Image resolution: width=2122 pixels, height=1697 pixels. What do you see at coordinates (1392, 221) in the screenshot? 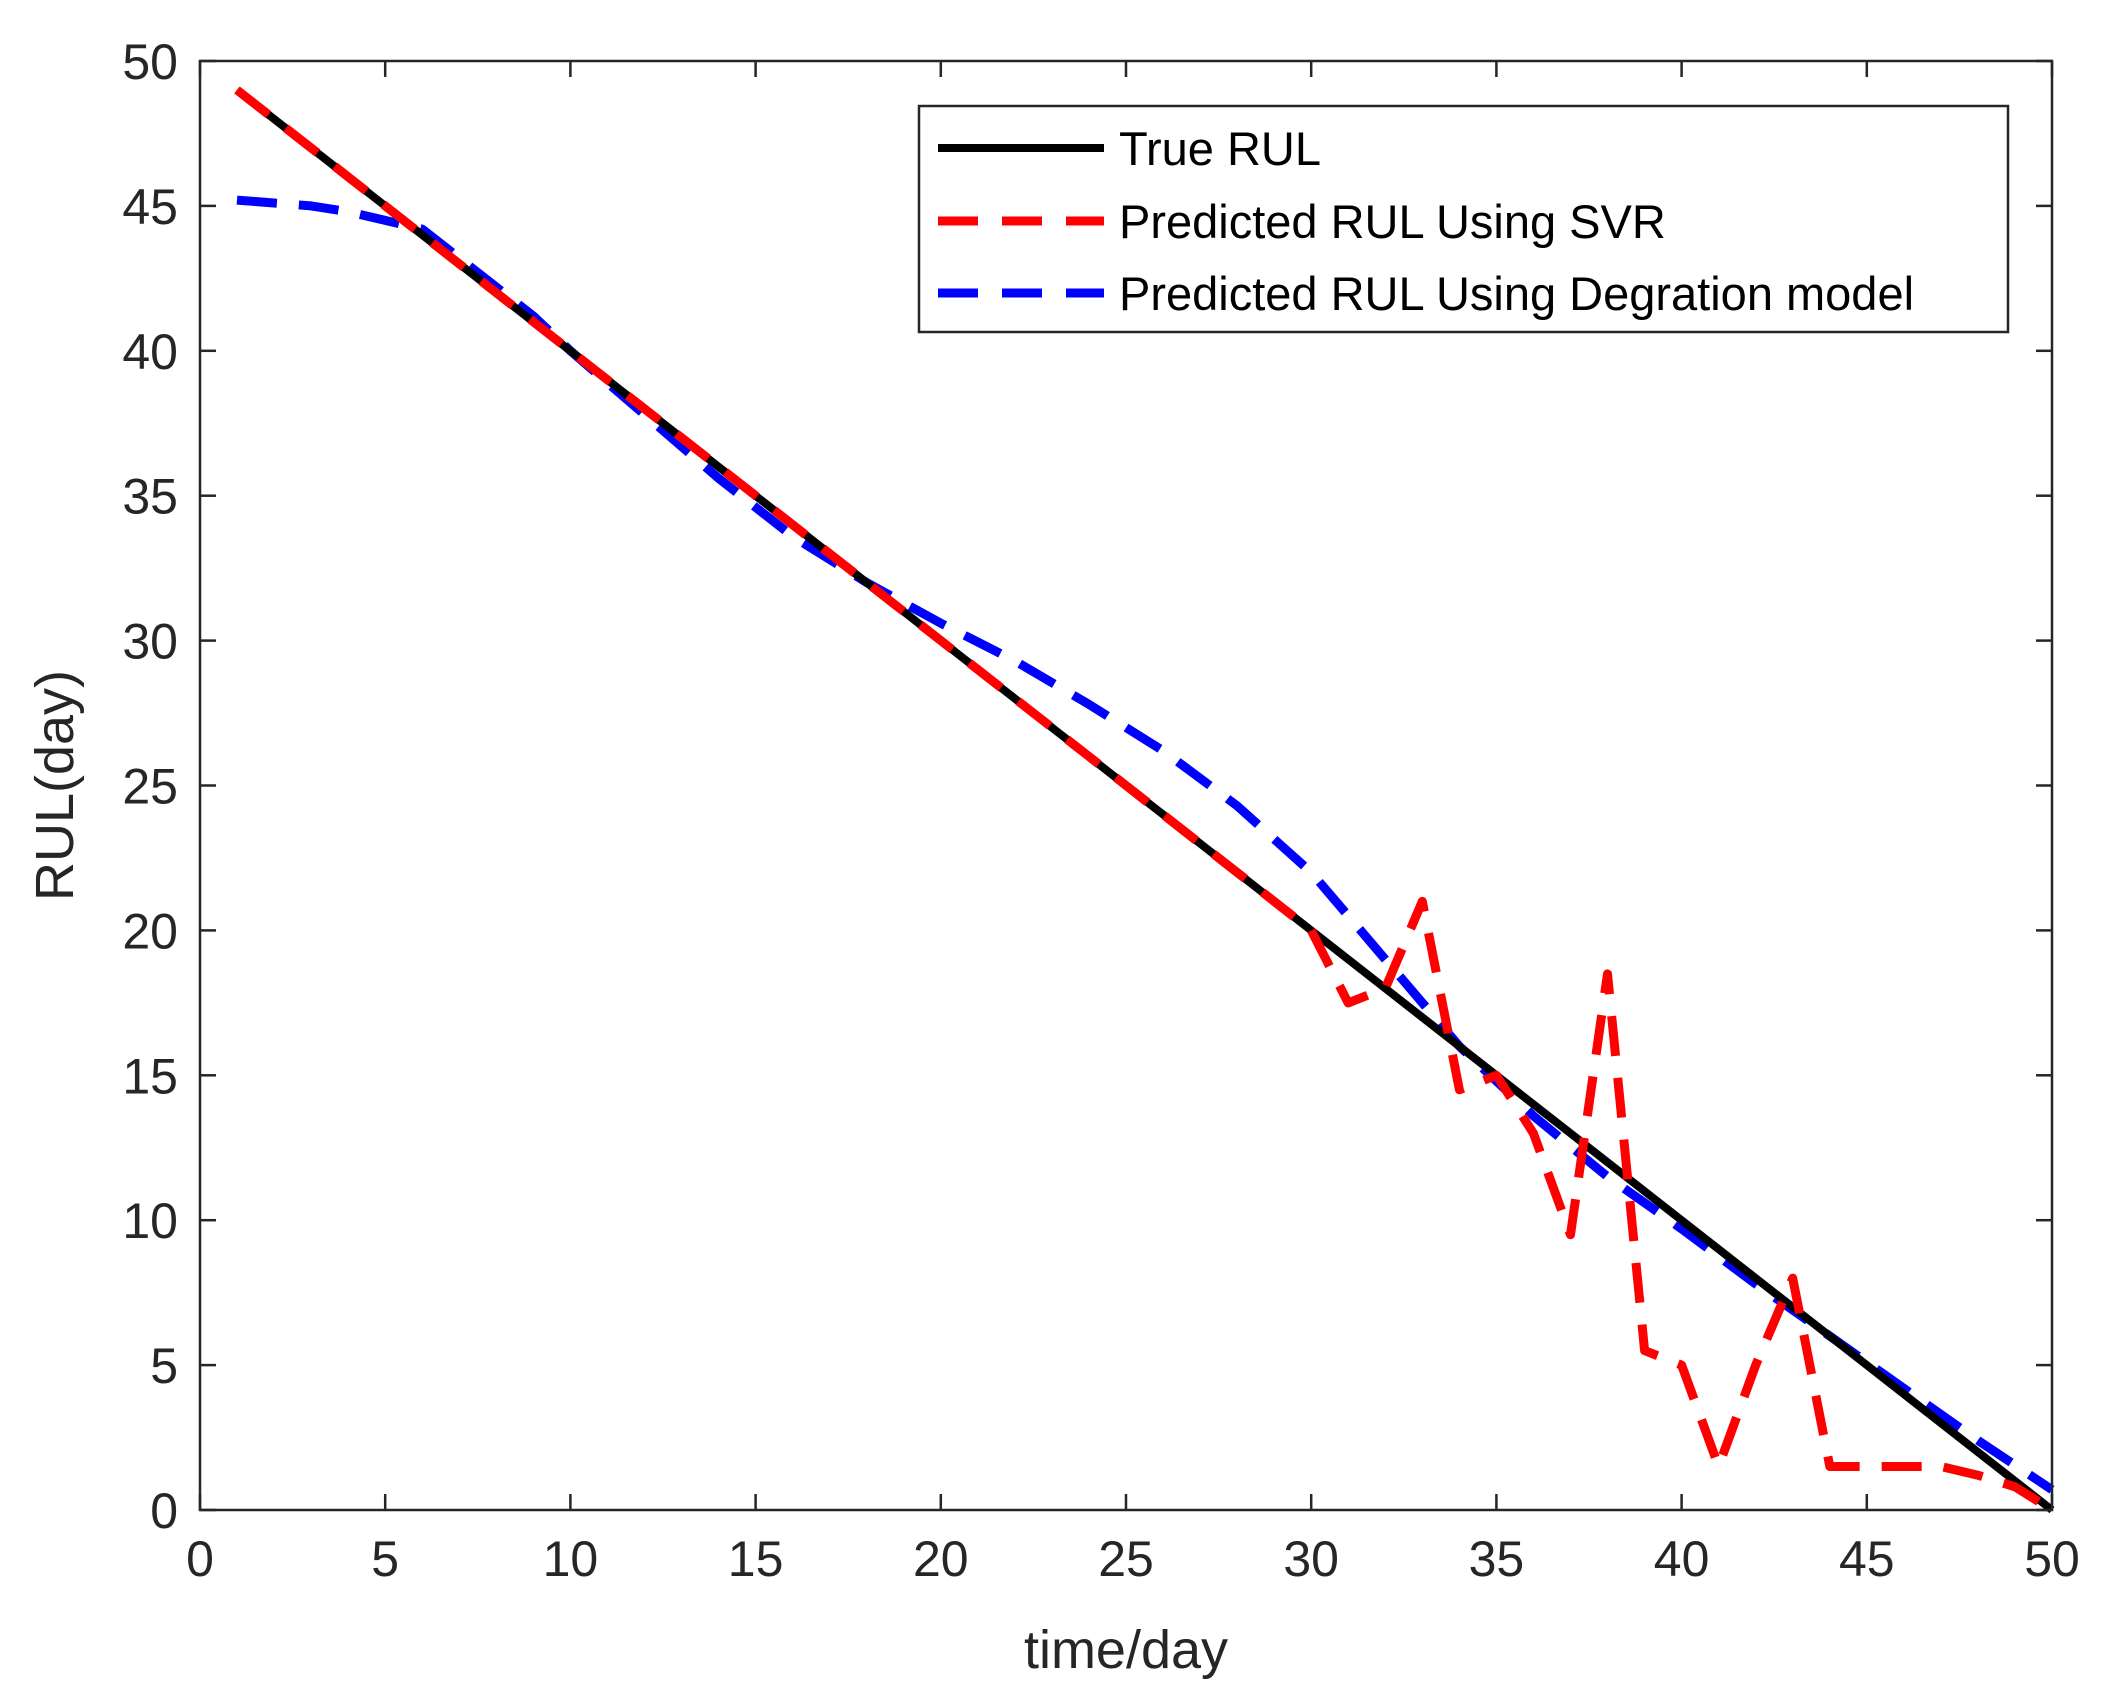
I see `legend-label-2: Predicted RUL Using SVR` at bounding box center [1392, 221].